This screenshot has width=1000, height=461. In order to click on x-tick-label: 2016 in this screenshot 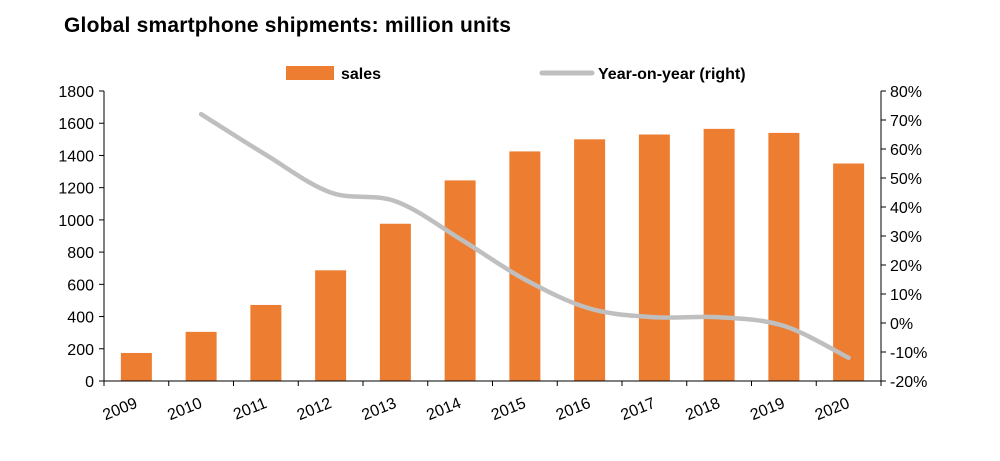, I will do `click(573, 409)`.